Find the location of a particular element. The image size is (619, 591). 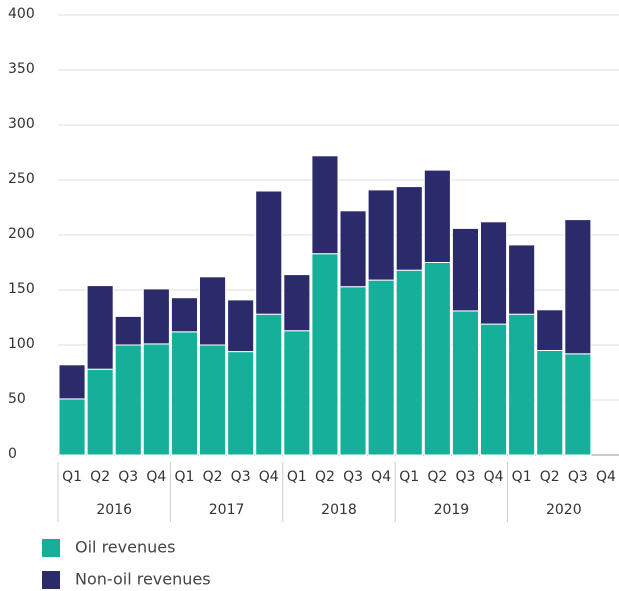

year-label: 2019 is located at coordinates (452, 510).